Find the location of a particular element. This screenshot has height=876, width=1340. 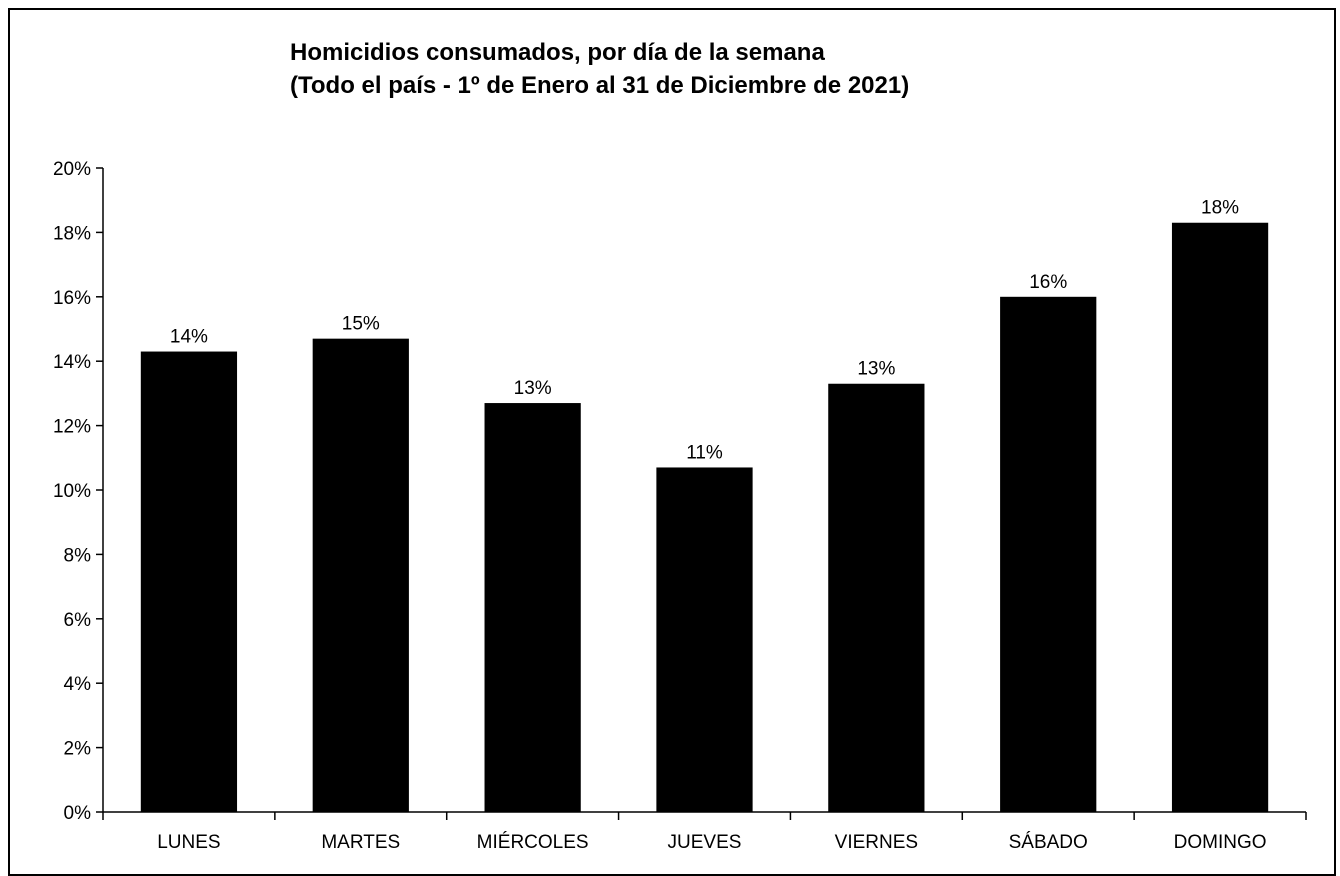

y-tick-label: 6% is located at coordinates (78, 620).